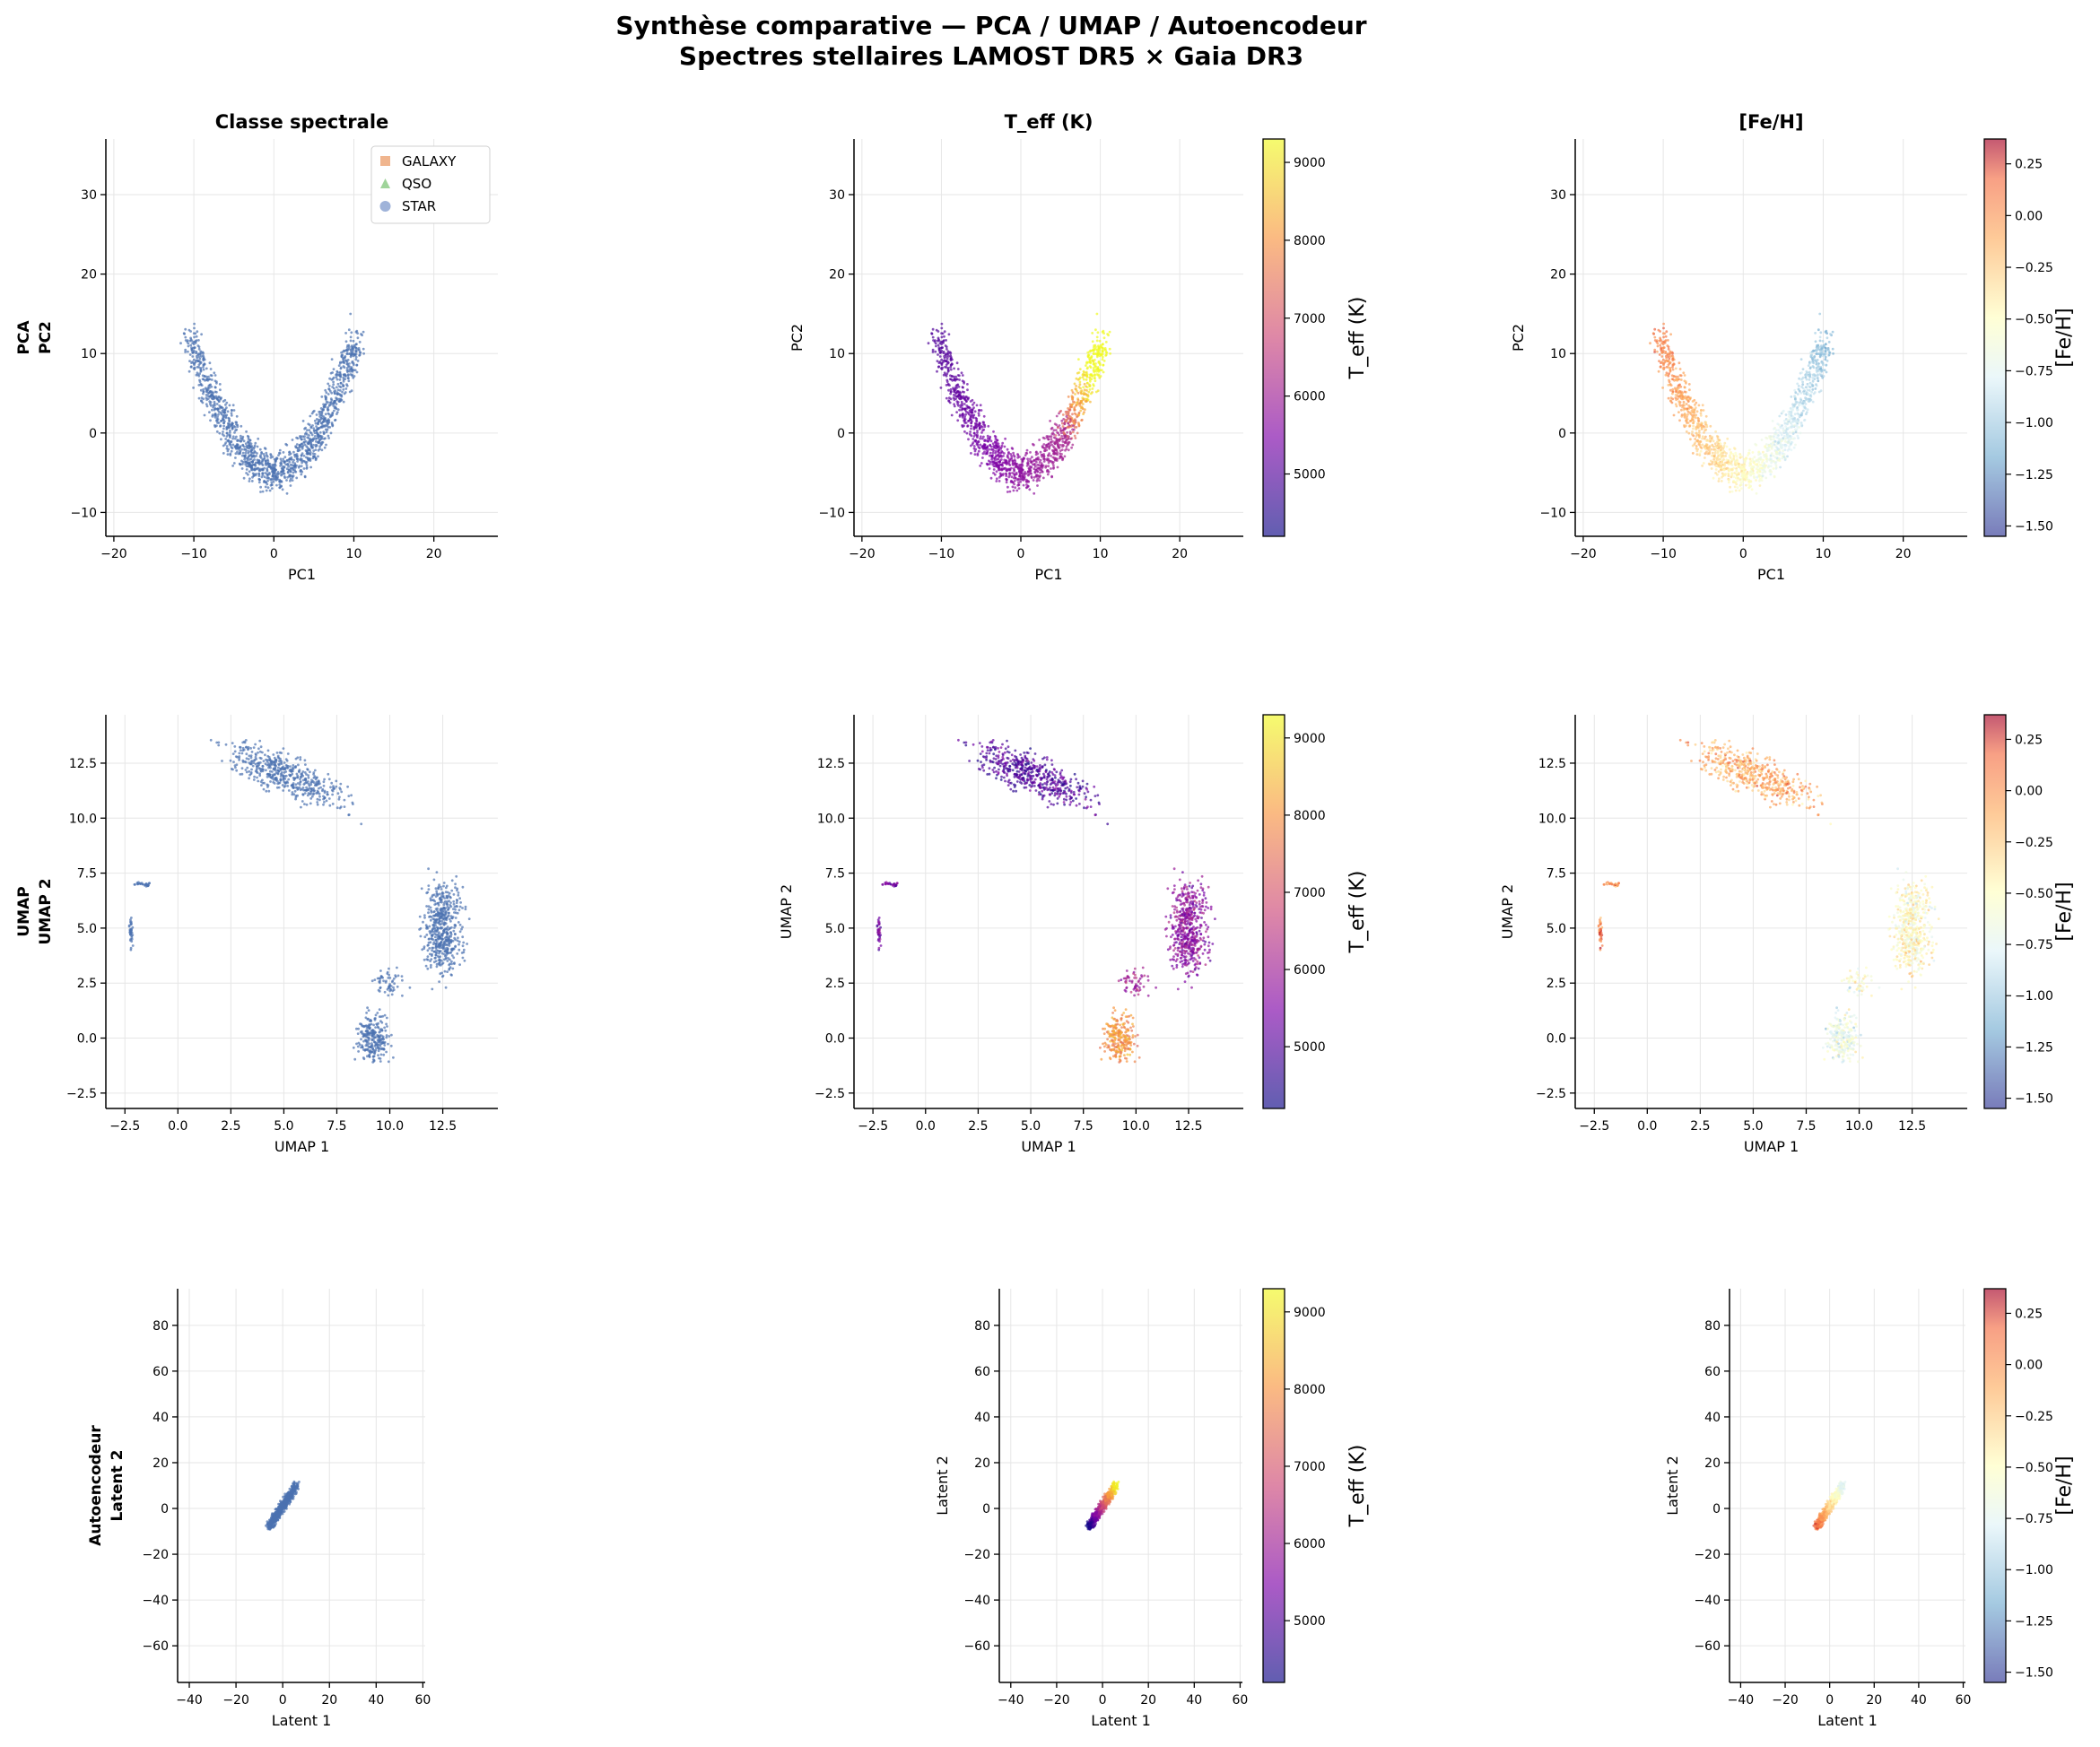 The width and height of the screenshot is (2100, 1747). Describe the element at coordinates (1743, 554) in the screenshot. I see `x-tick-label: 0` at that location.